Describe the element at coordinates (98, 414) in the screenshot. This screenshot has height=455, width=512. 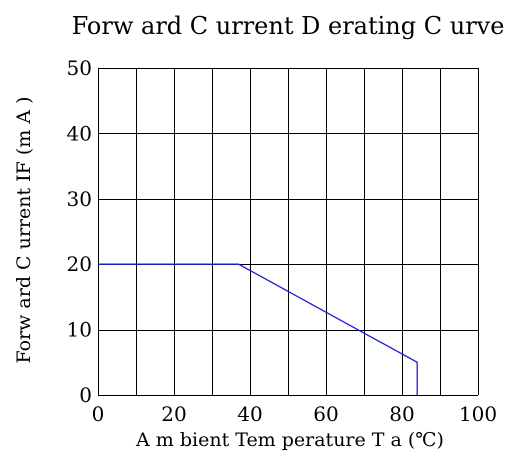
I see `x-tick-label-0: 0` at that location.